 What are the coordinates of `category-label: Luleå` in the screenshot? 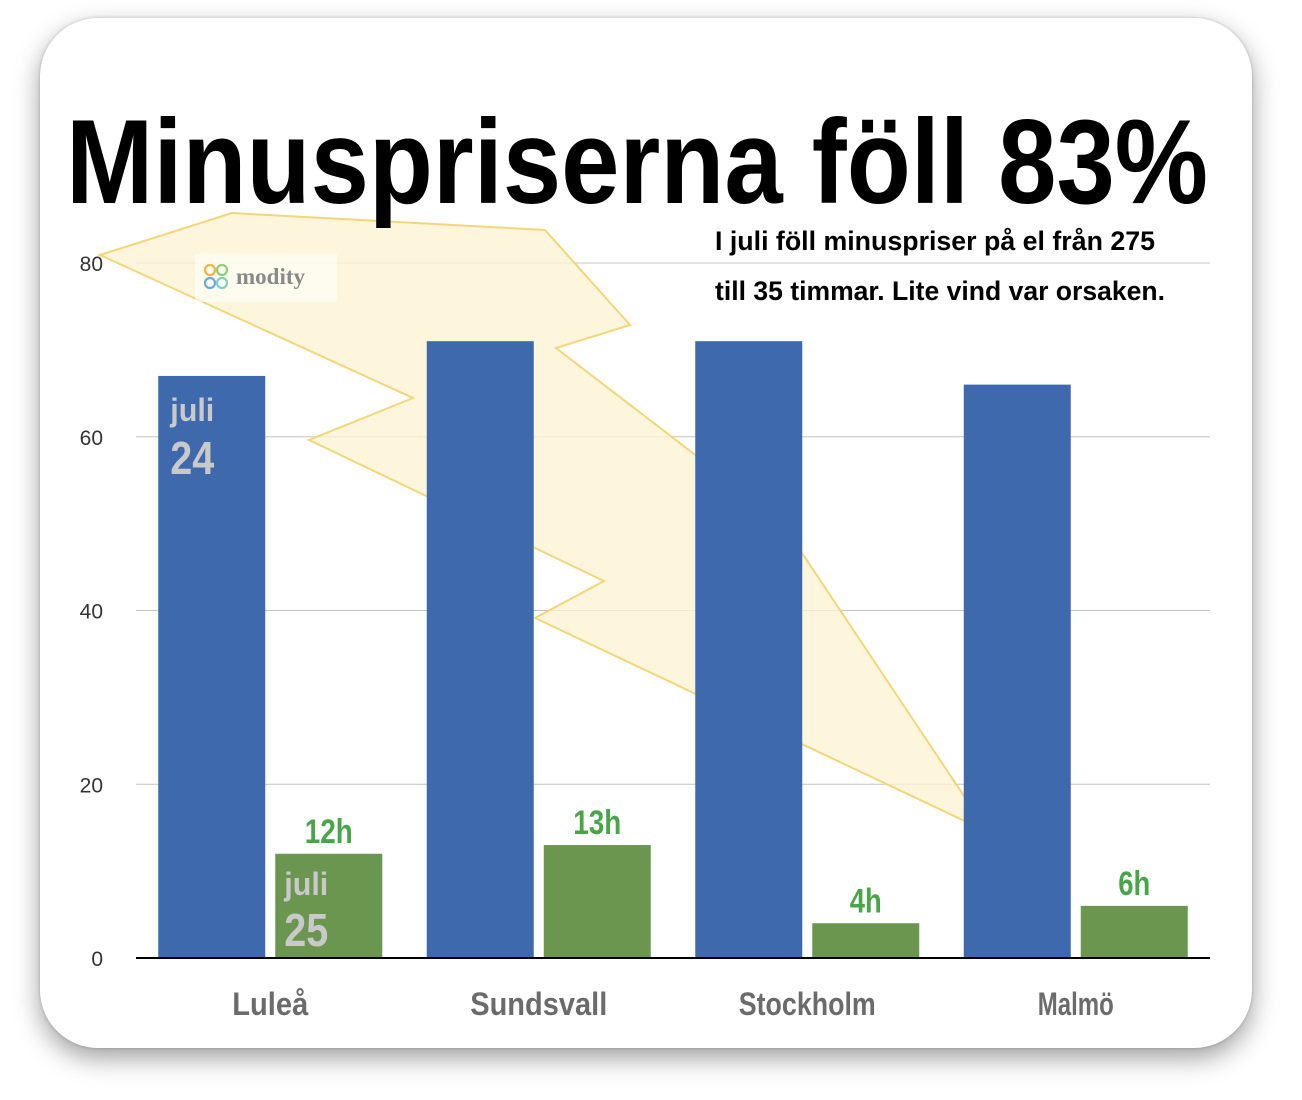 It's located at (270, 1004).